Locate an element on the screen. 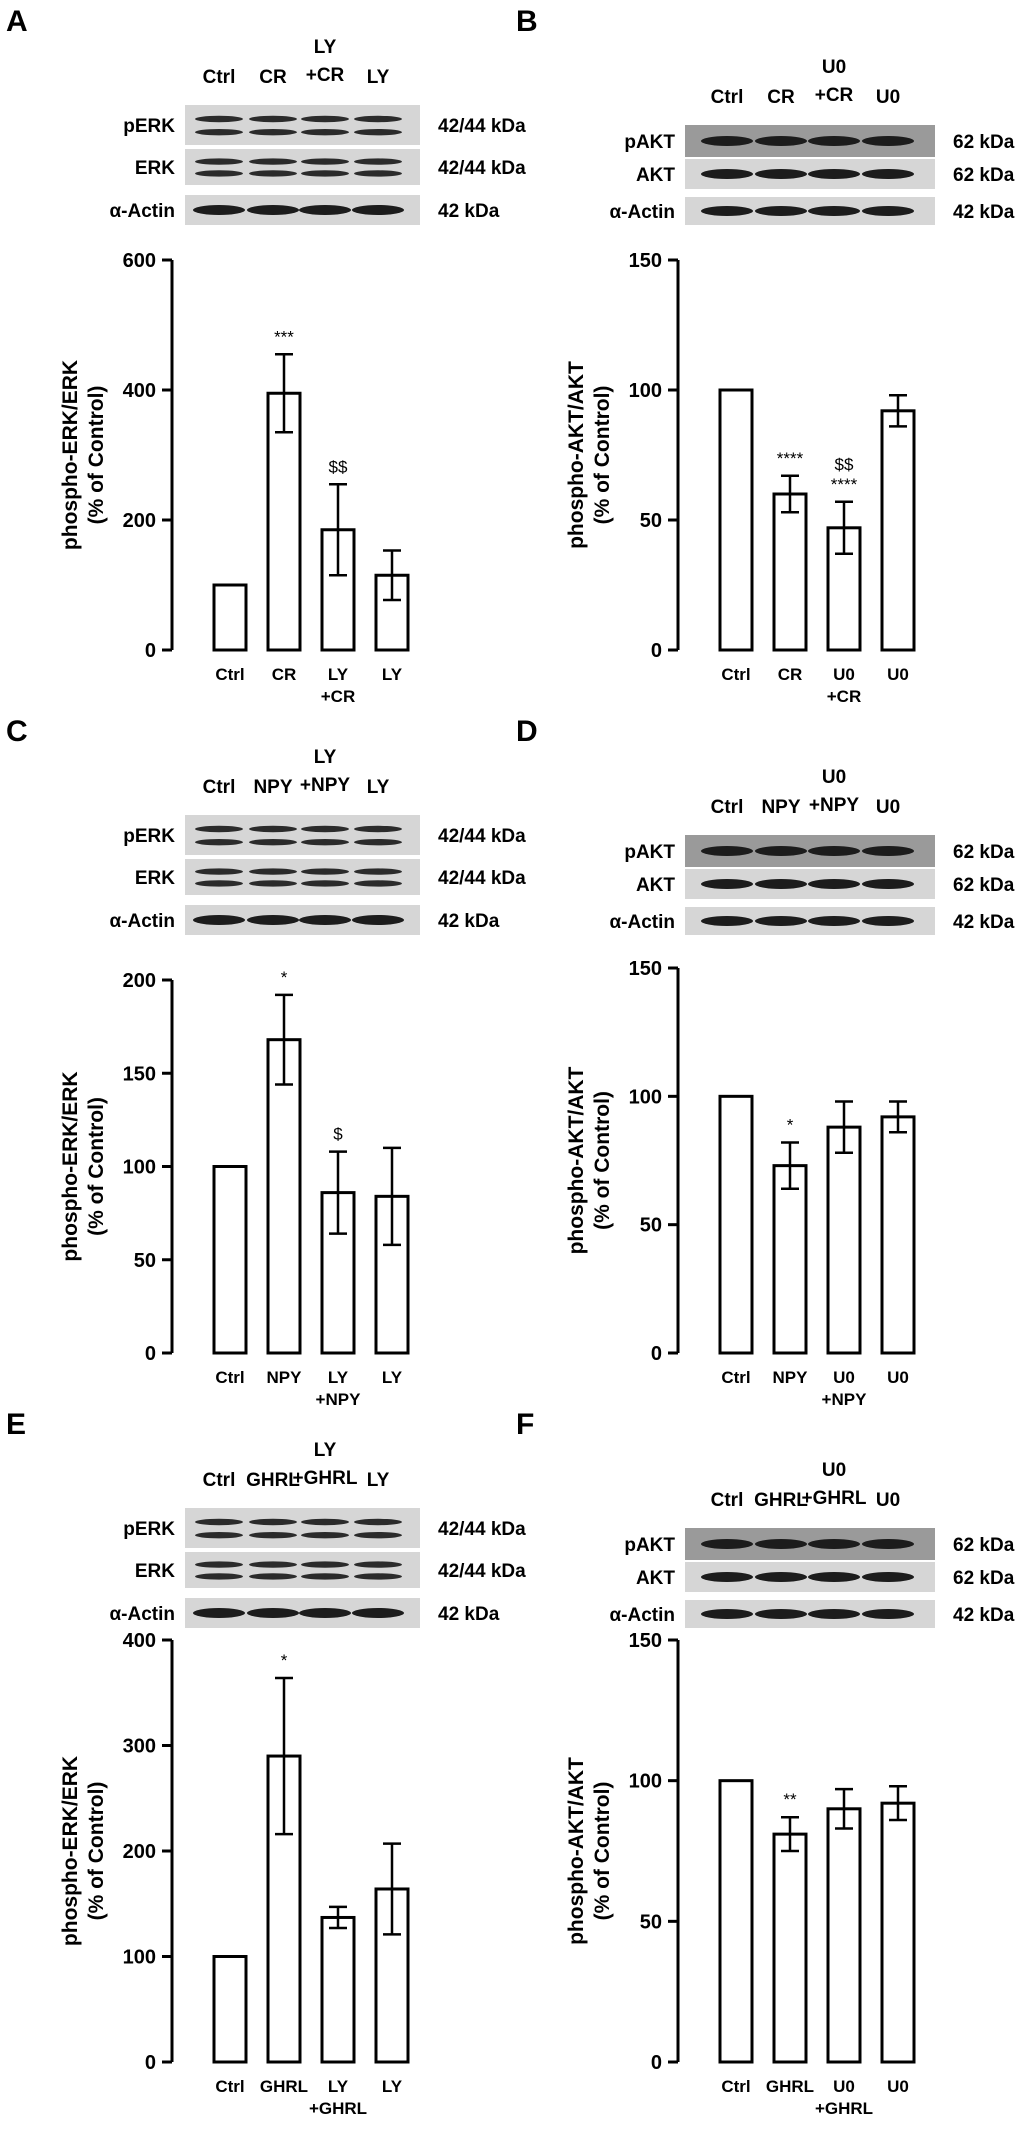  panel-letter: A is located at coordinates (17, 21).